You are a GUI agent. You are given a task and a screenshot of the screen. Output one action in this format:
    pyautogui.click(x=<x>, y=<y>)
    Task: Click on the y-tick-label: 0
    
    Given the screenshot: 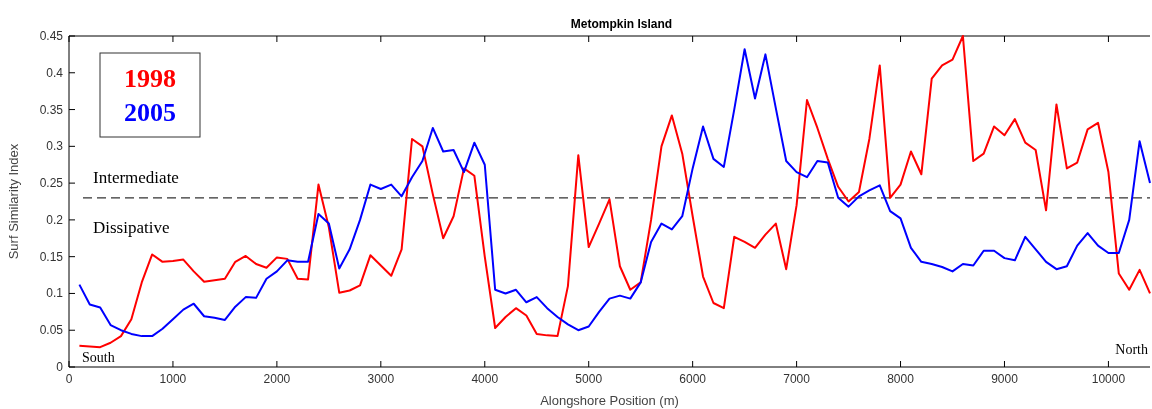 What is the action you would take?
    pyautogui.click(x=60, y=367)
    